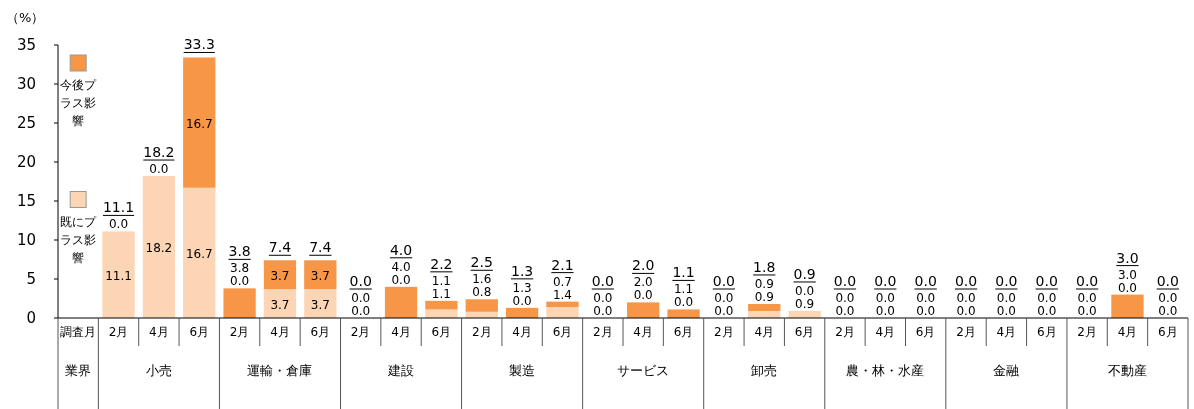 This screenshot has height=409, width=1194. What do you see at coordinates (280, 247) in the screenshot?
I see `total-label: 7.4` at bounding box center [280, 247].